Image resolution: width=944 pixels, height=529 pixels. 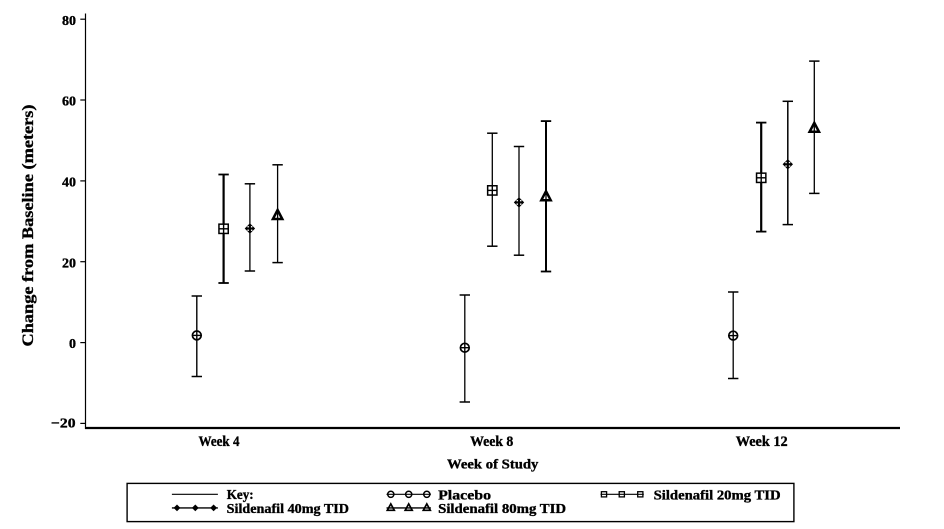 I want to click on svg-text: Week 8, so click(x=491, y=442).